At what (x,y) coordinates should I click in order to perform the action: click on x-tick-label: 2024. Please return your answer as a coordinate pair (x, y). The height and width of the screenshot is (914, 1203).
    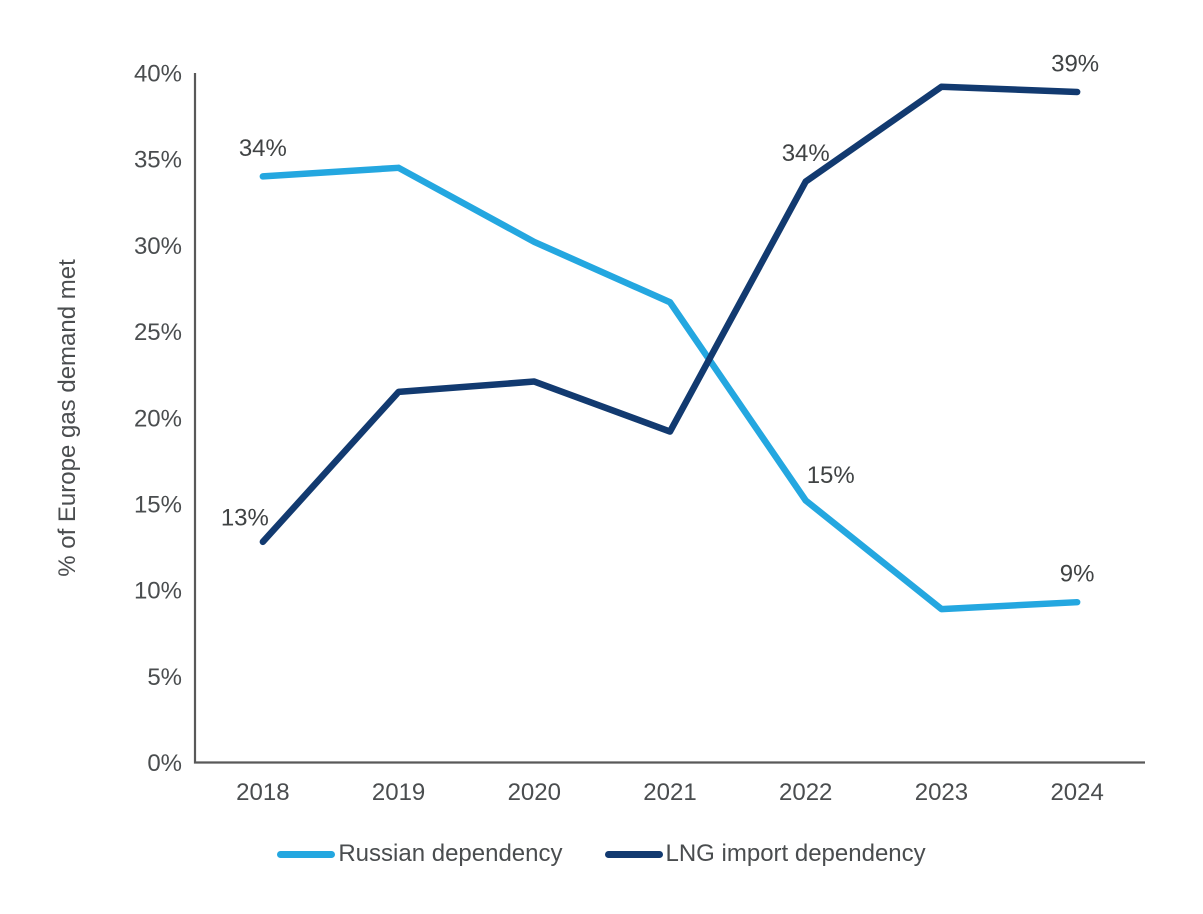
    Looking at the image, I should click on (1076, 792).